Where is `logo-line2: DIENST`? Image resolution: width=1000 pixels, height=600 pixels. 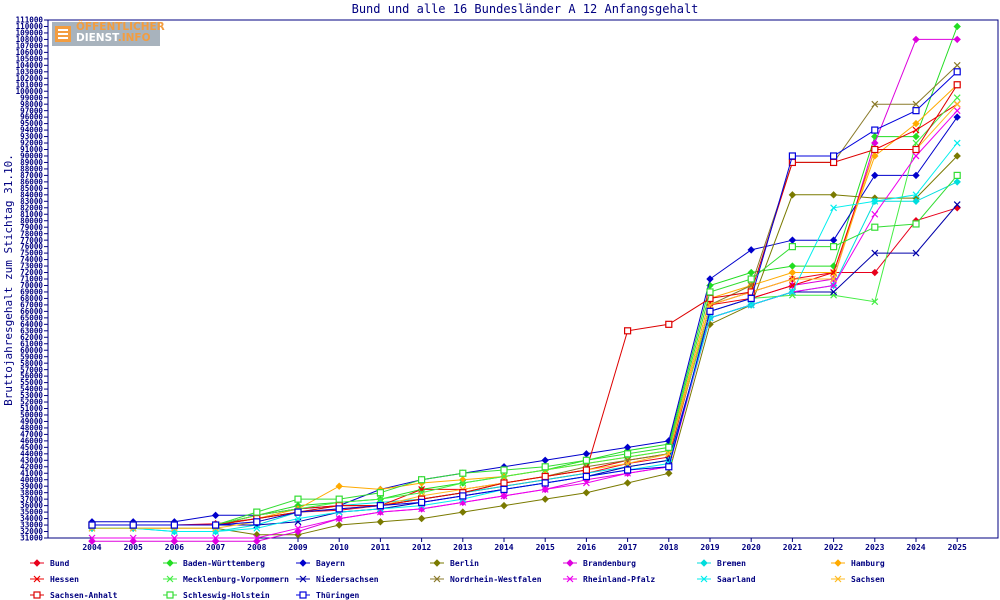 logo-line2: DIENST is located at coordinates (97, 38).